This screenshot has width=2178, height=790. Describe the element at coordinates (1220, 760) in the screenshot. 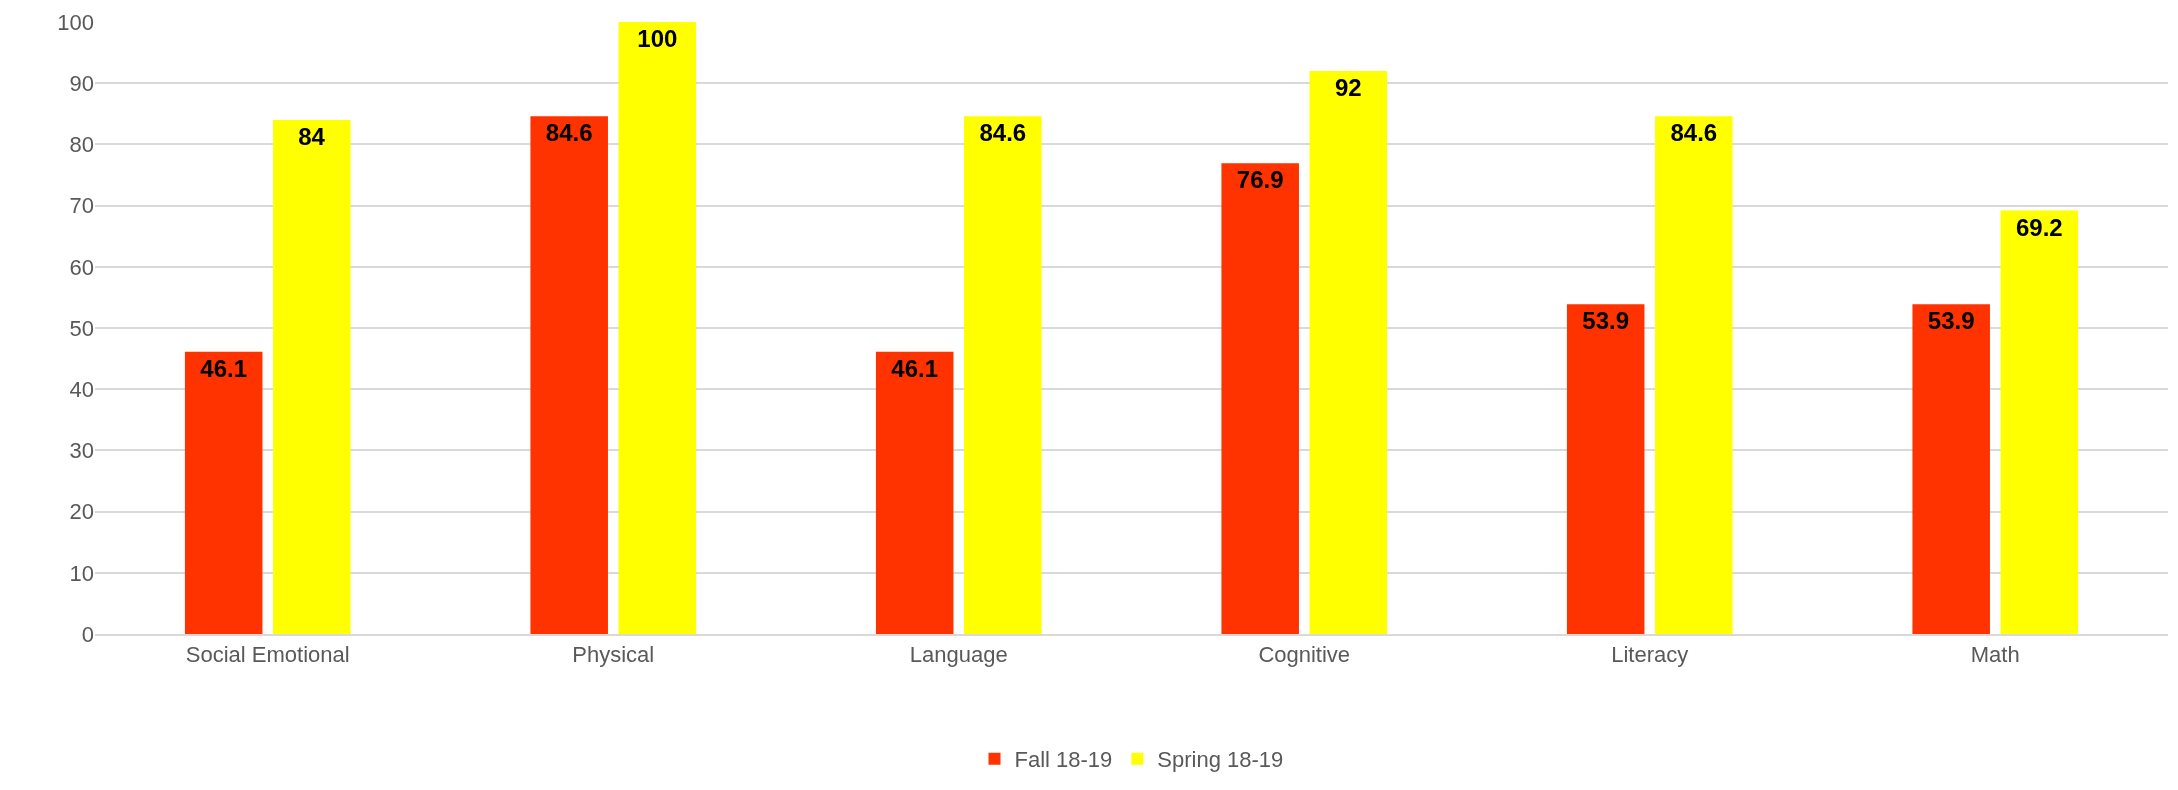

I see `legend-label: Spring 18-19` at that location.